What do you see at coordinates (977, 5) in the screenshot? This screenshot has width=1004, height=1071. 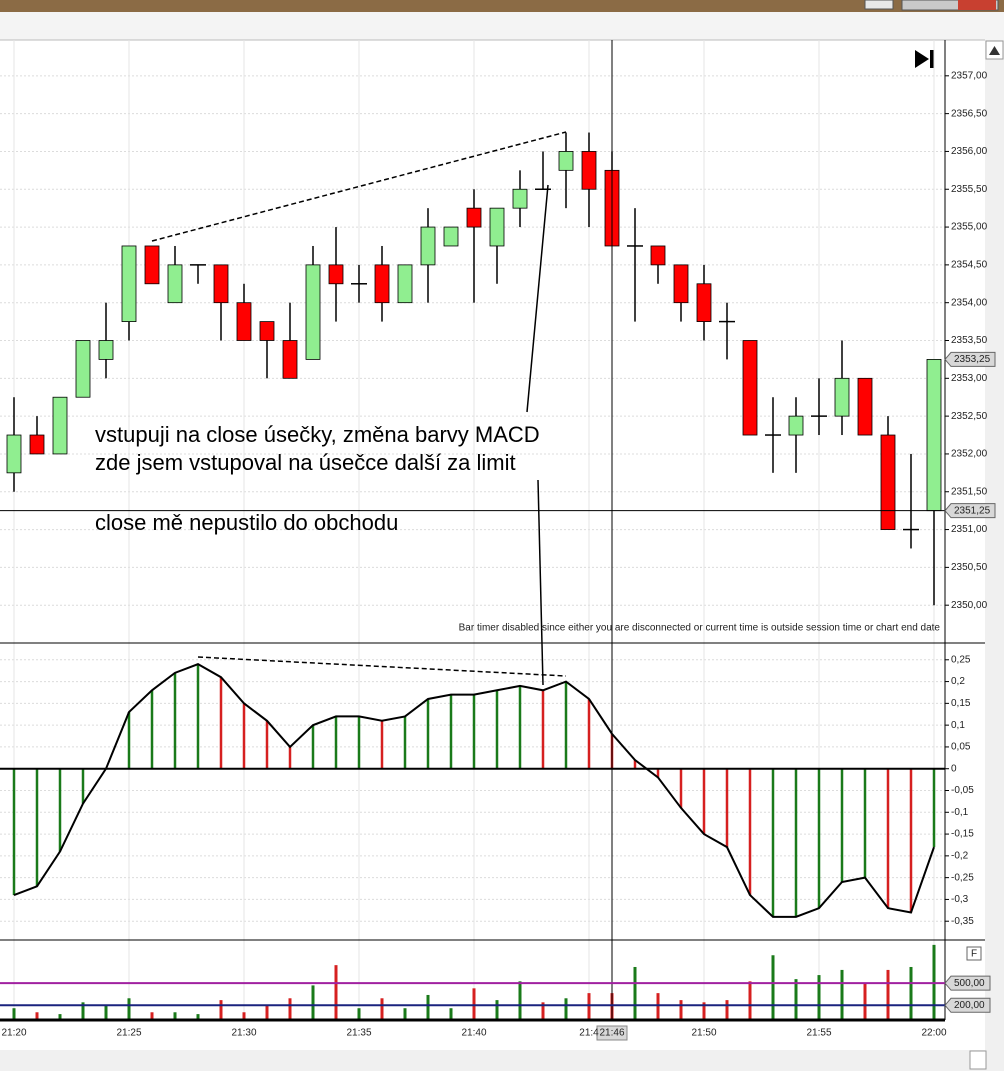 I see `close-button` at bounding box center [977, 5].